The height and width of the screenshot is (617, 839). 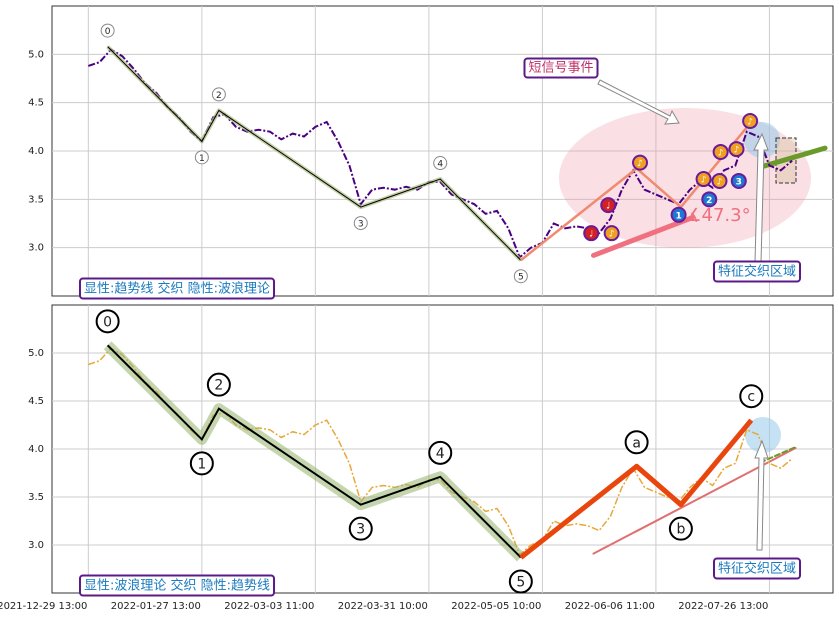 I want to click on annotation: 显性:波浪理论 交织 隐性:趋势线, so click(x=177, y=586).